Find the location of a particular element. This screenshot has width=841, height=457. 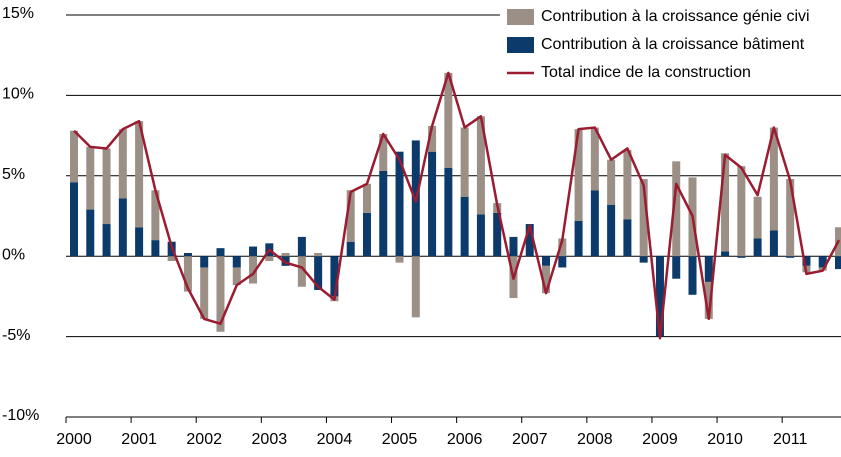

legend-label: Contribution à la croissance bâtiment is located at coordinates (673, 44).